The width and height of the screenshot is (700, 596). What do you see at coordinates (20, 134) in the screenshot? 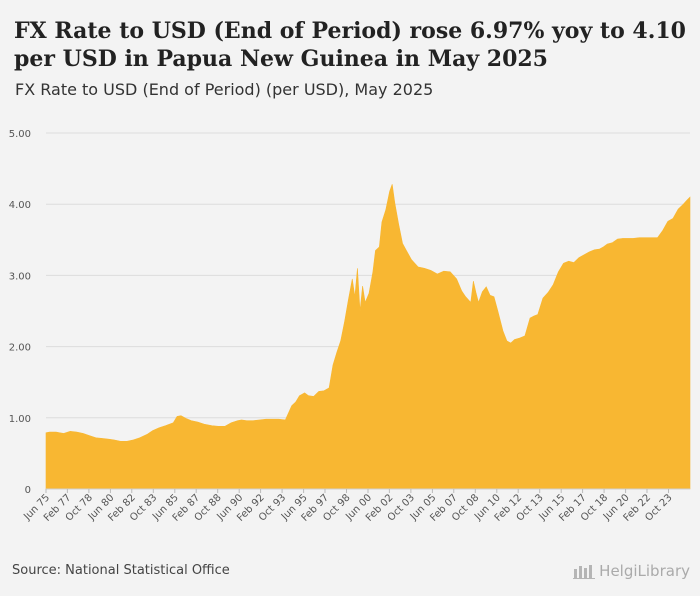
I see `y-tick-label: 5.00` at bounding box center [20, 134].